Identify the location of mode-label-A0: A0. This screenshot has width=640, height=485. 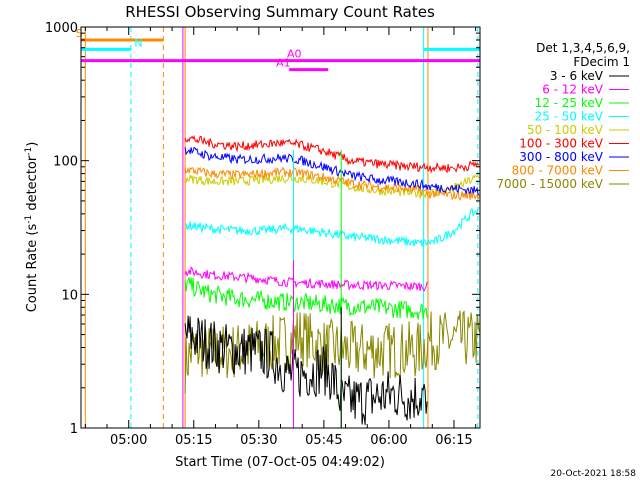
(294, 54).